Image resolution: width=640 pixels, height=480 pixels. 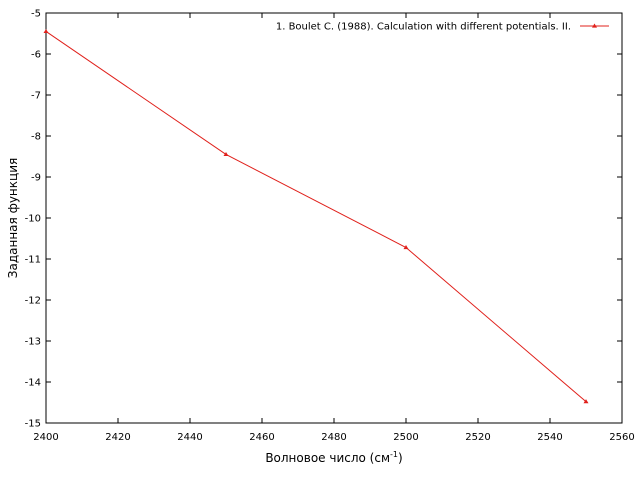 What do you see at coordinates (33, 383) in the screenshot?
I see `y-tick-label: -14` at bounding box center [33, 383].